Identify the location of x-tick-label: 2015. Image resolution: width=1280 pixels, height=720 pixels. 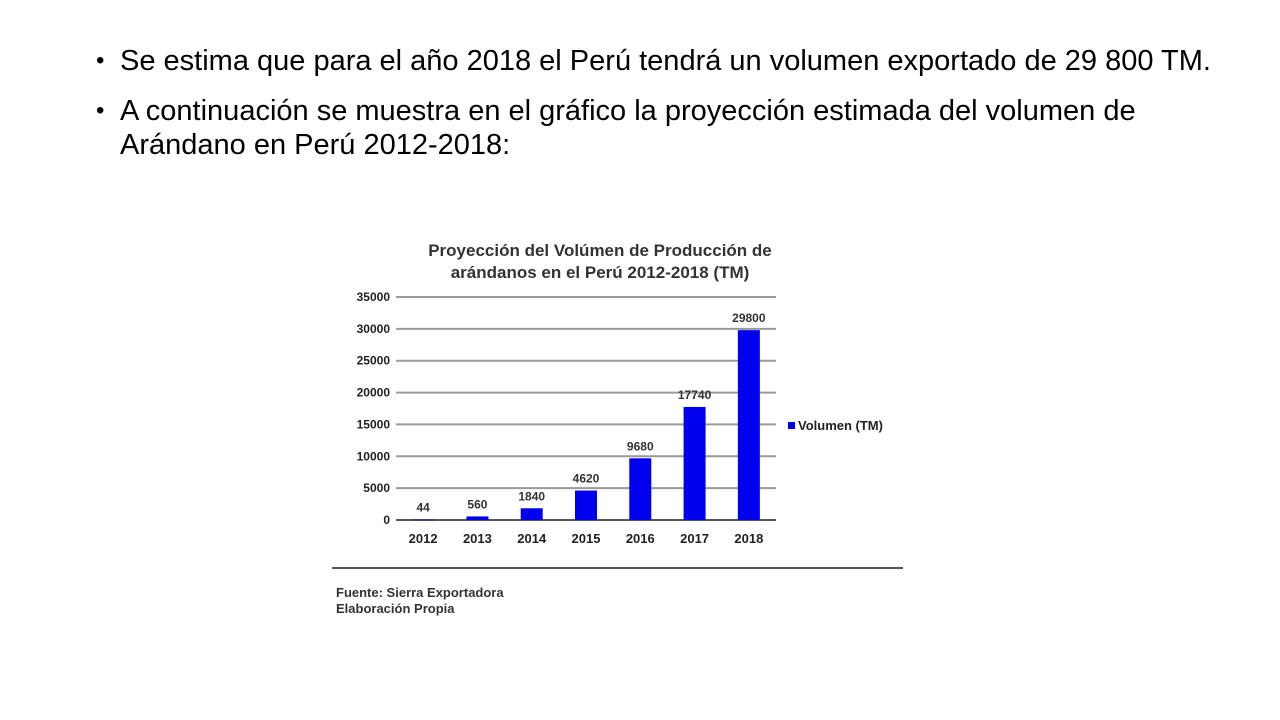
(586, 538).